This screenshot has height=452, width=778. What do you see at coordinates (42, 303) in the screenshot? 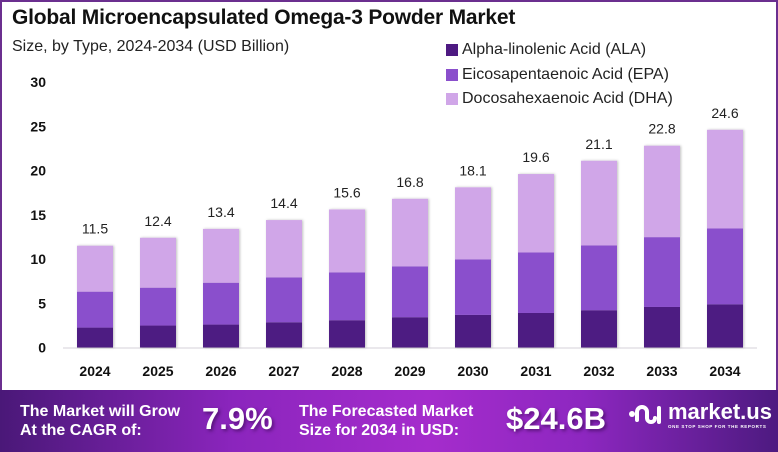
I see `y-tick-label: 5` at bounding box center [42, 303].